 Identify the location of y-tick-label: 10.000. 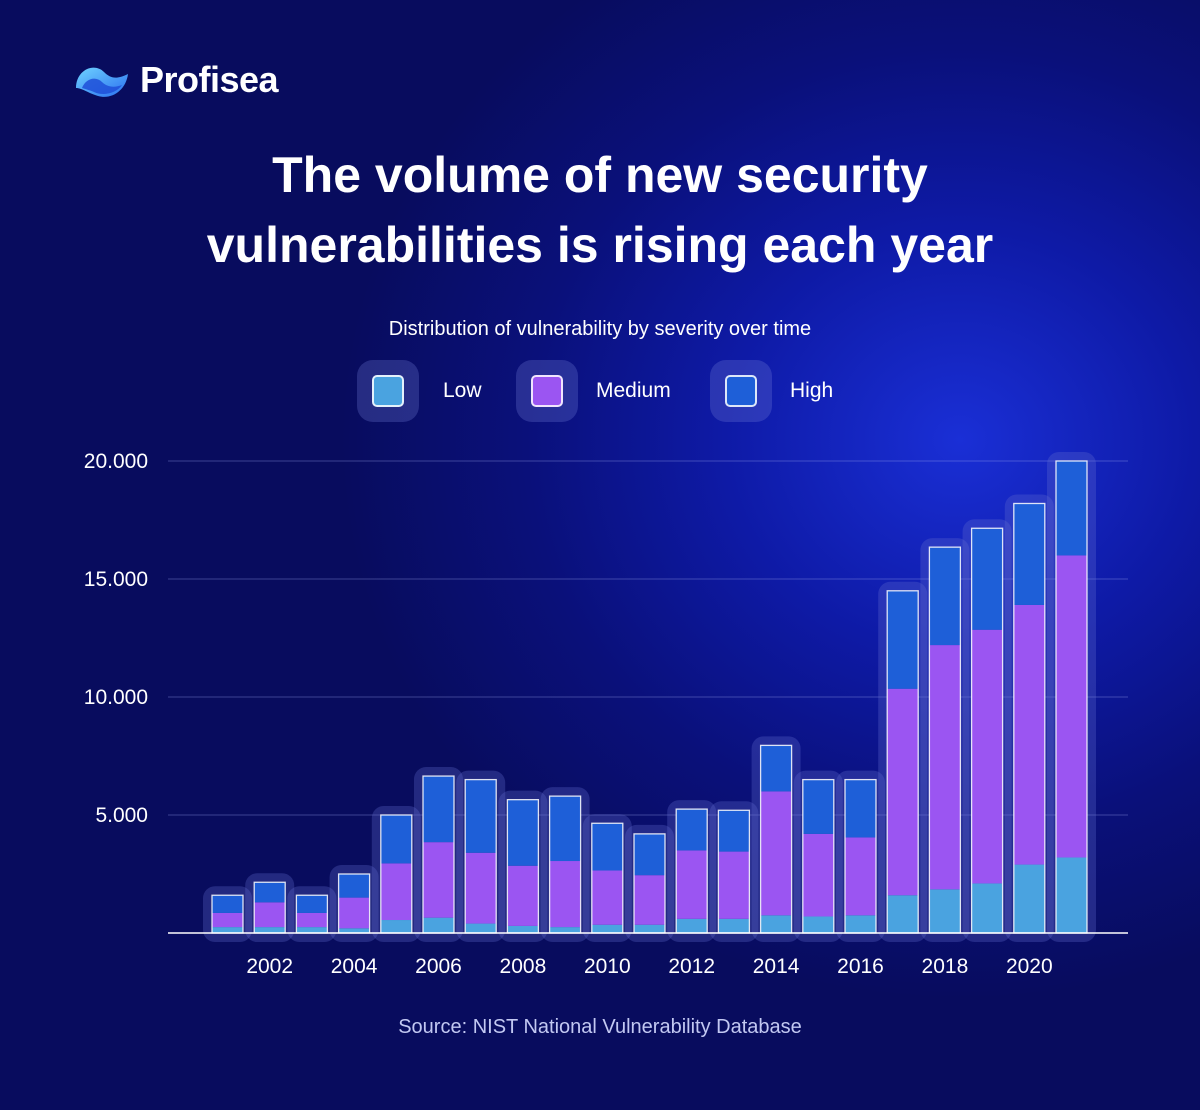
(116, 697).